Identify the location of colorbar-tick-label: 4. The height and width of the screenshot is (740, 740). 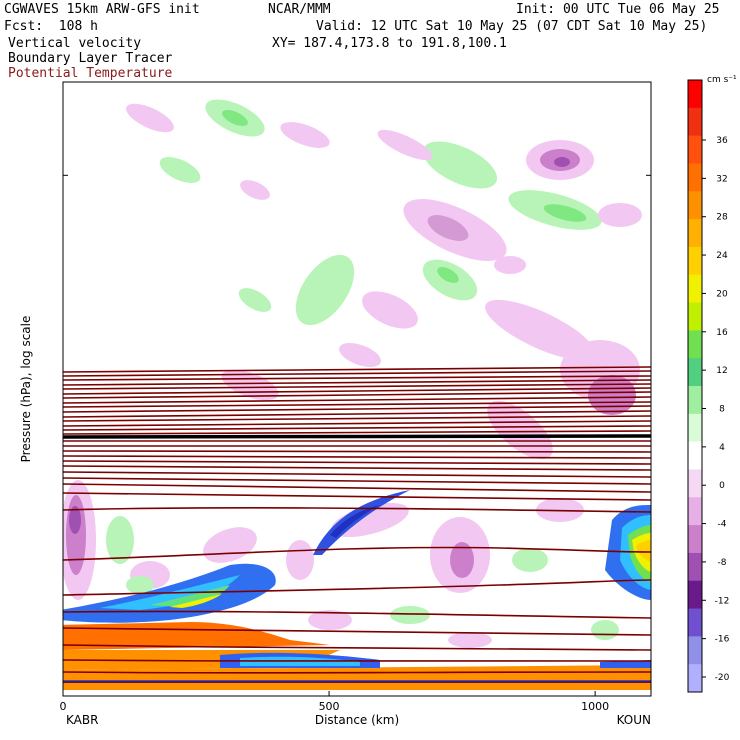
(722, 448).